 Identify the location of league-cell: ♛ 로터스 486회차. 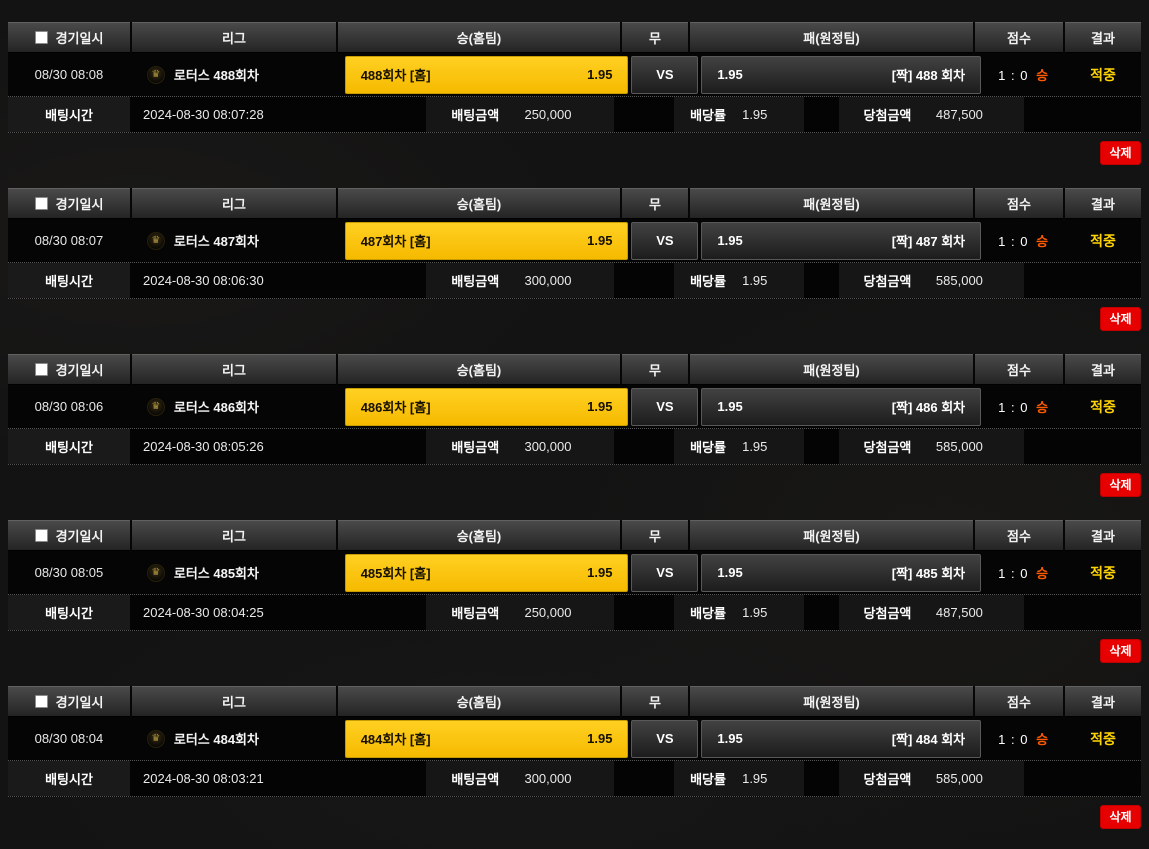
(233, 406).